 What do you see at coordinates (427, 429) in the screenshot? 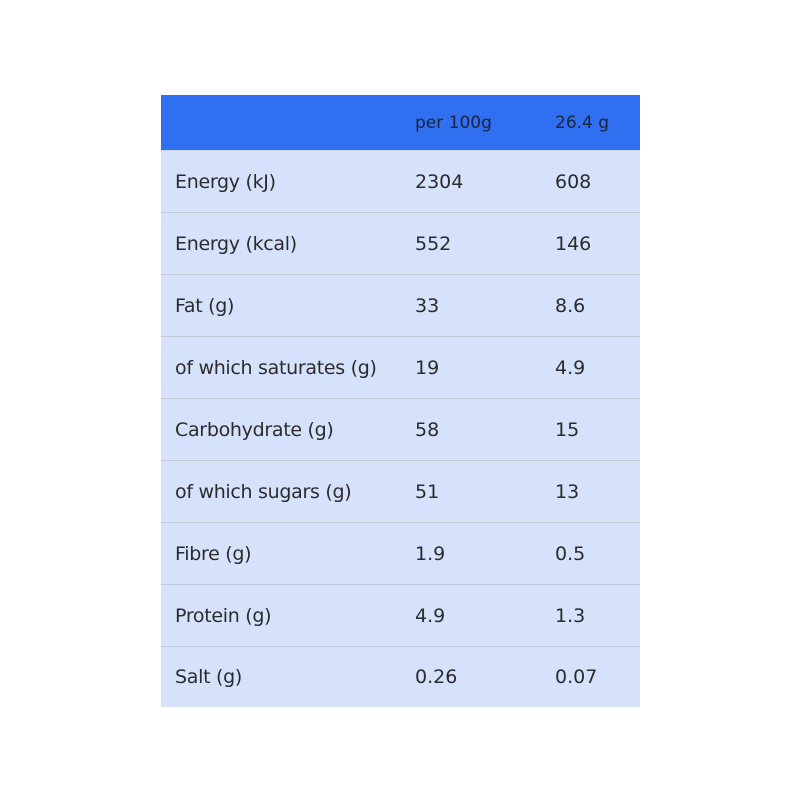
I see `per100-value: 58` at bounding box center [427, 429].